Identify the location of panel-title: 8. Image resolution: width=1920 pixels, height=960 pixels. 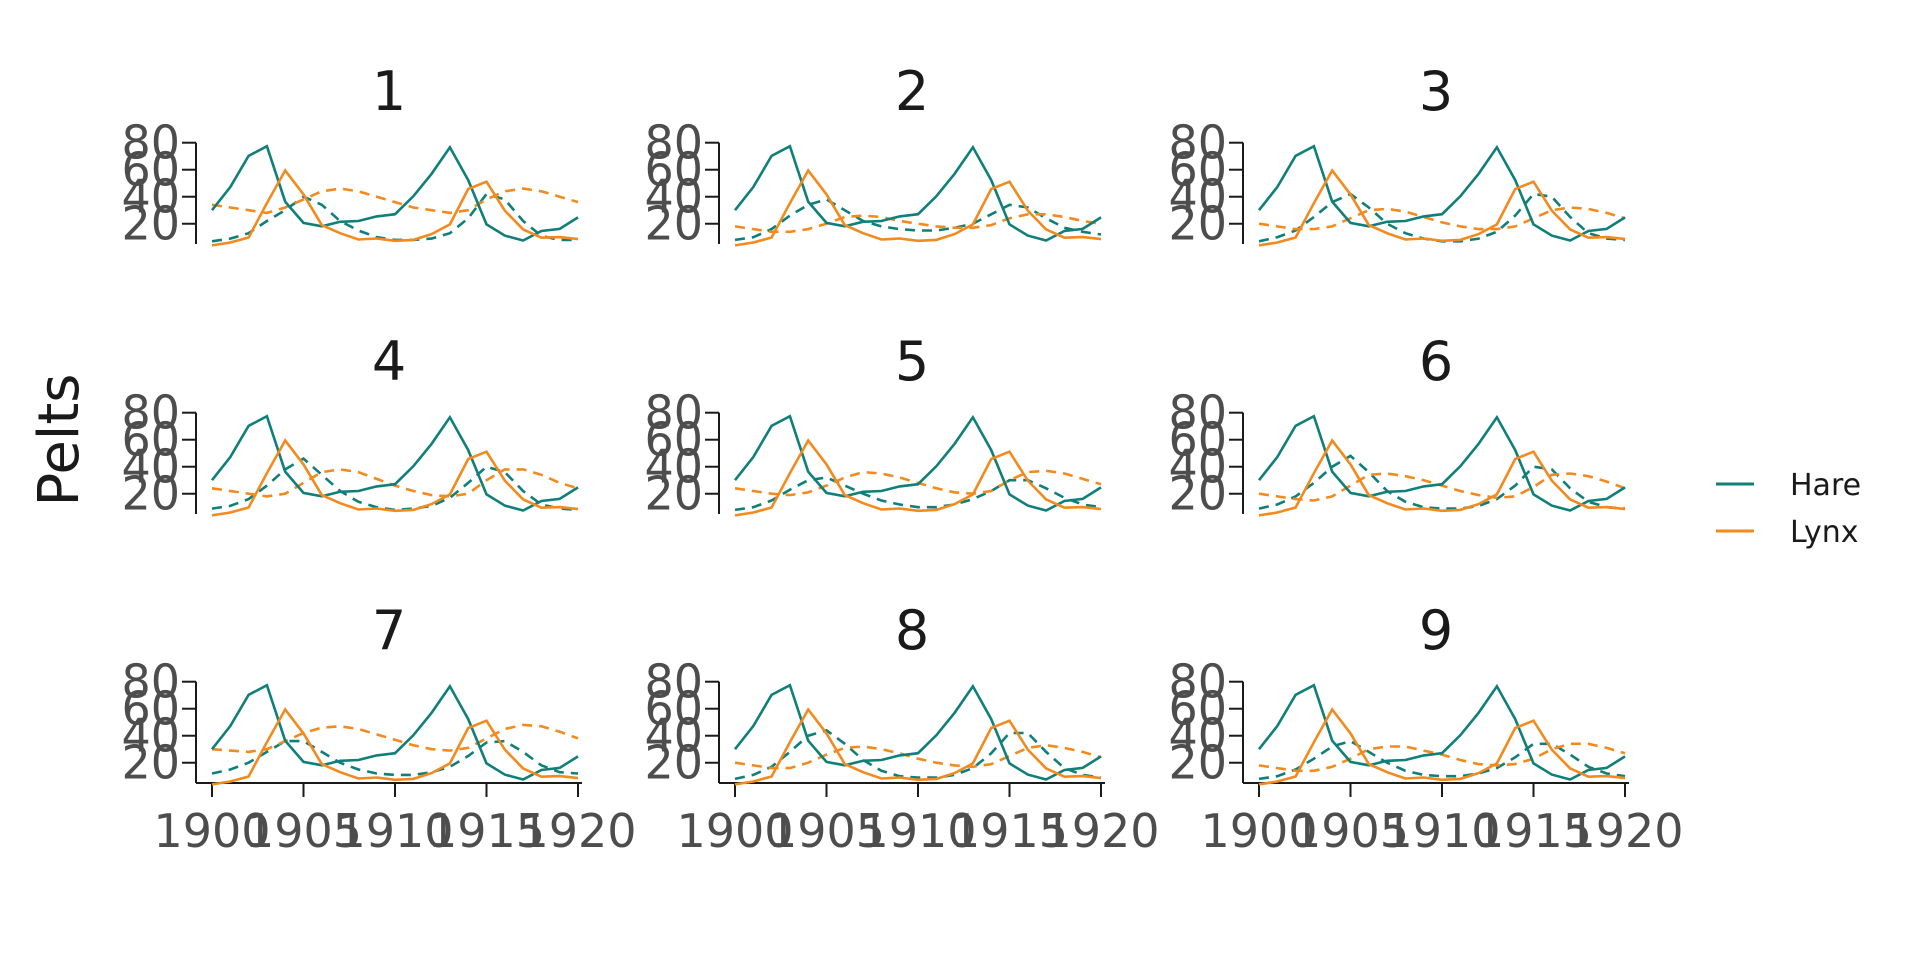
(912, 630).